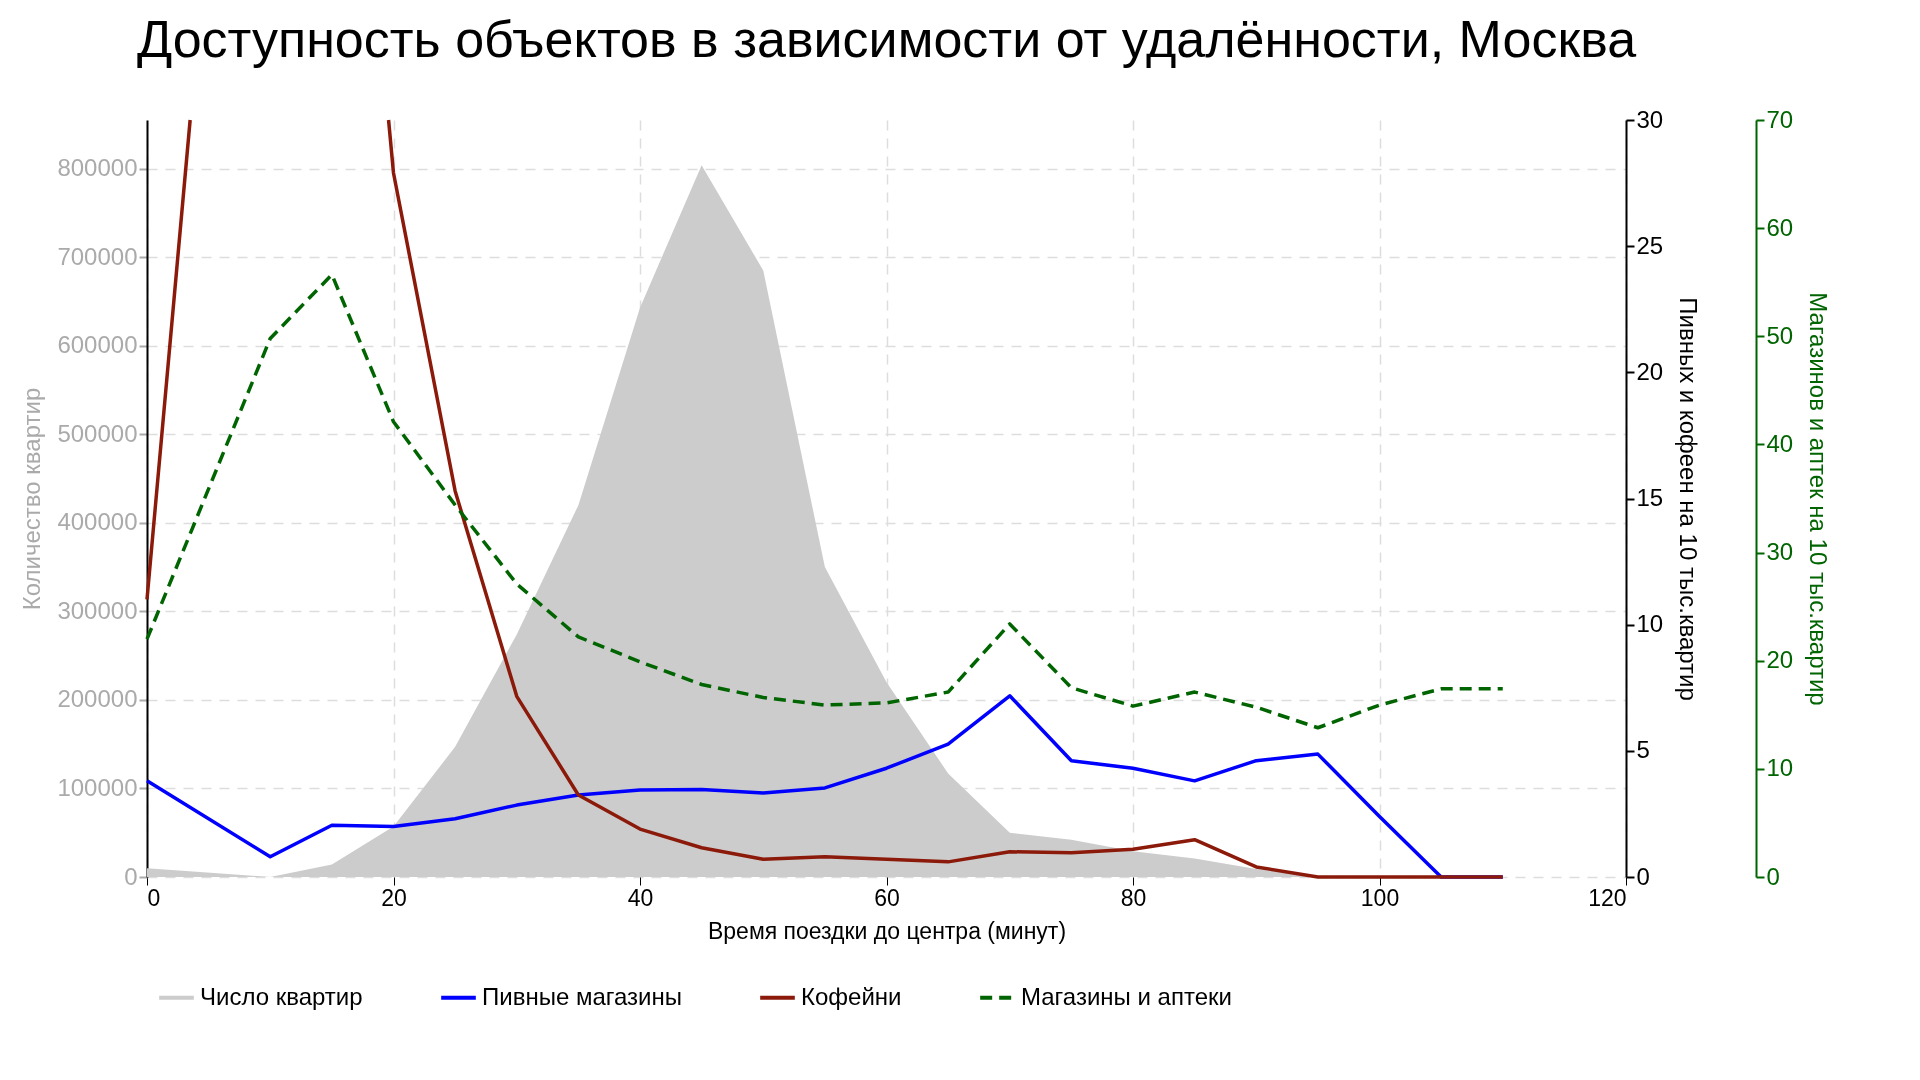  Describe the element at coordinates (1780, 227) in the screenshot. I see `y3-tick-label: 60` at that location.